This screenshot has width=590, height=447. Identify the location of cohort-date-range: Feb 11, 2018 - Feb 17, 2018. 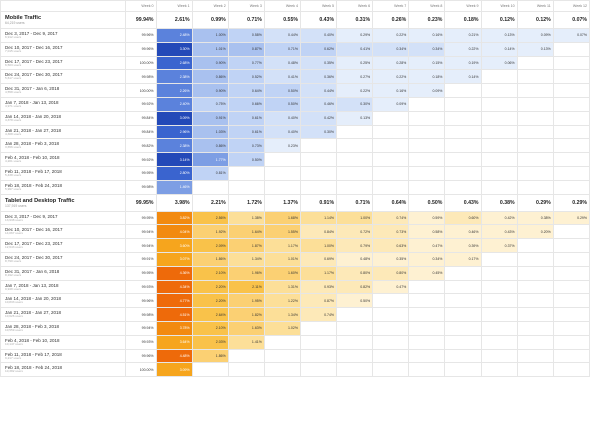
(33, 172).